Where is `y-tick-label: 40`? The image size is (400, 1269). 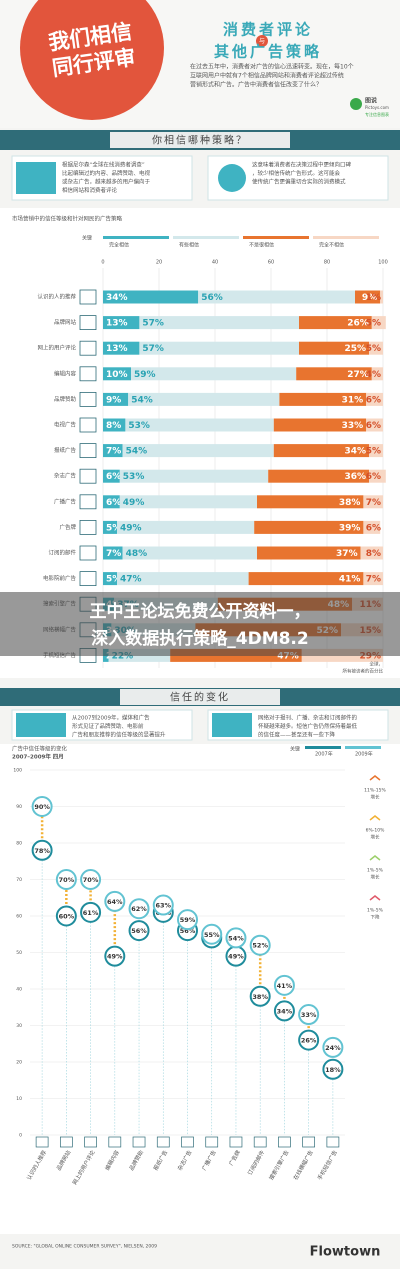 y-tick-label: 40 is located at coordinates (19, 990).